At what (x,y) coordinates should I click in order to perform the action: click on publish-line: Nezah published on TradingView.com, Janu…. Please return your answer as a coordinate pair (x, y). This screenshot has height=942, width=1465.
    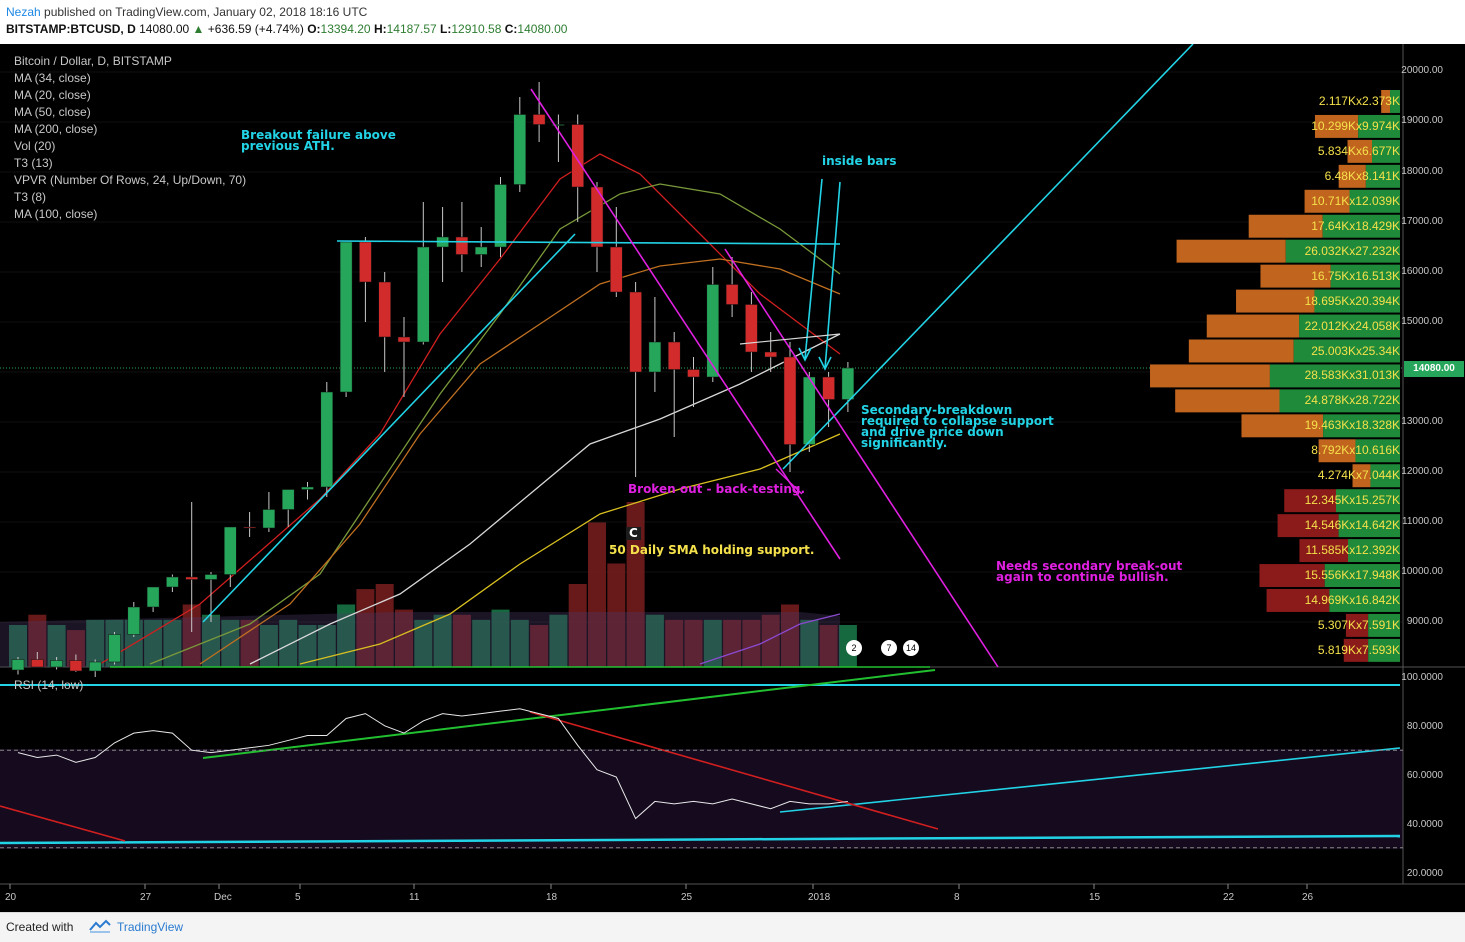
    Looking at the image, I should click on (186, 12).